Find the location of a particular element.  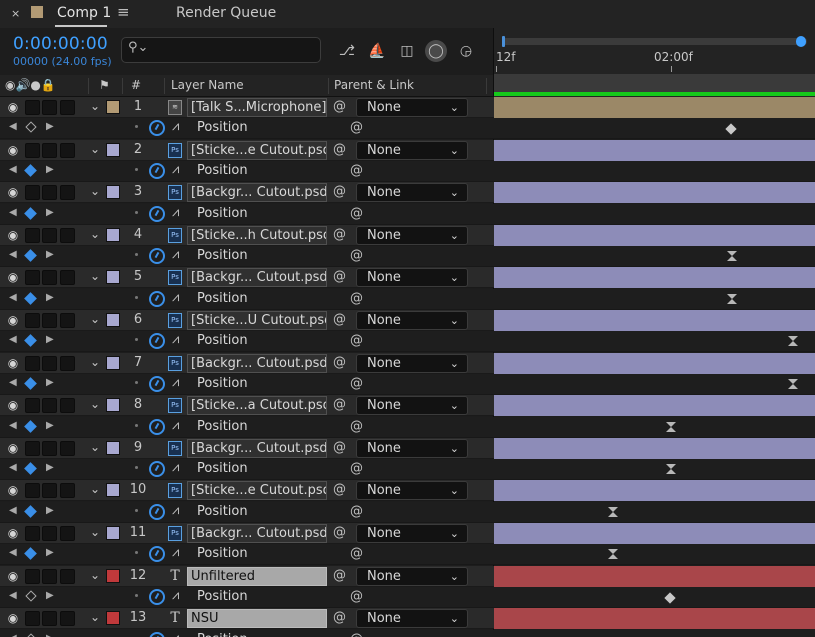

motion-blur-icon: ◶ is located at coordinates (466, 51).